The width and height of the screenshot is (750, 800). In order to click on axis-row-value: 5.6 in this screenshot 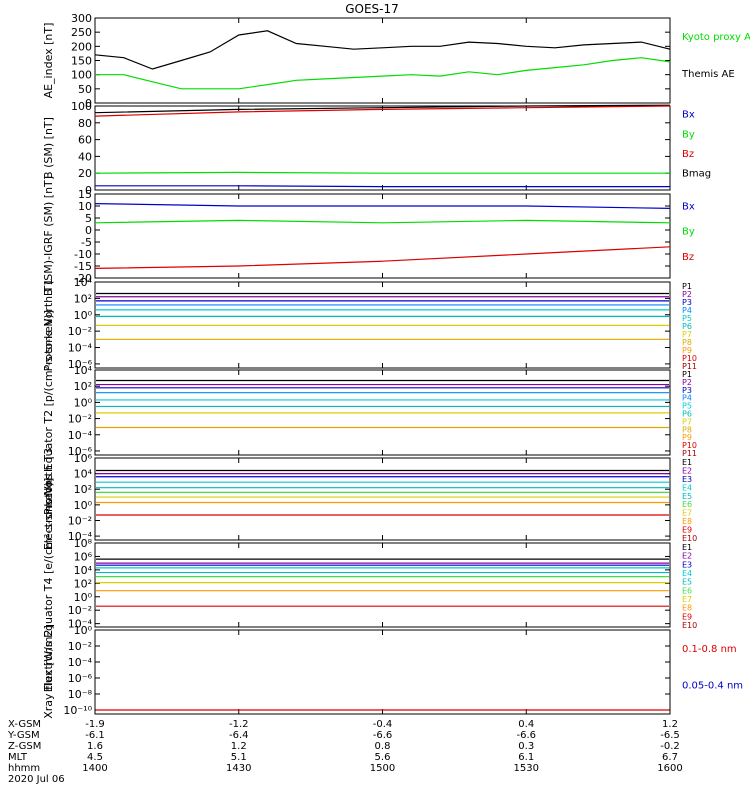, I will do `click(383, 757)`.